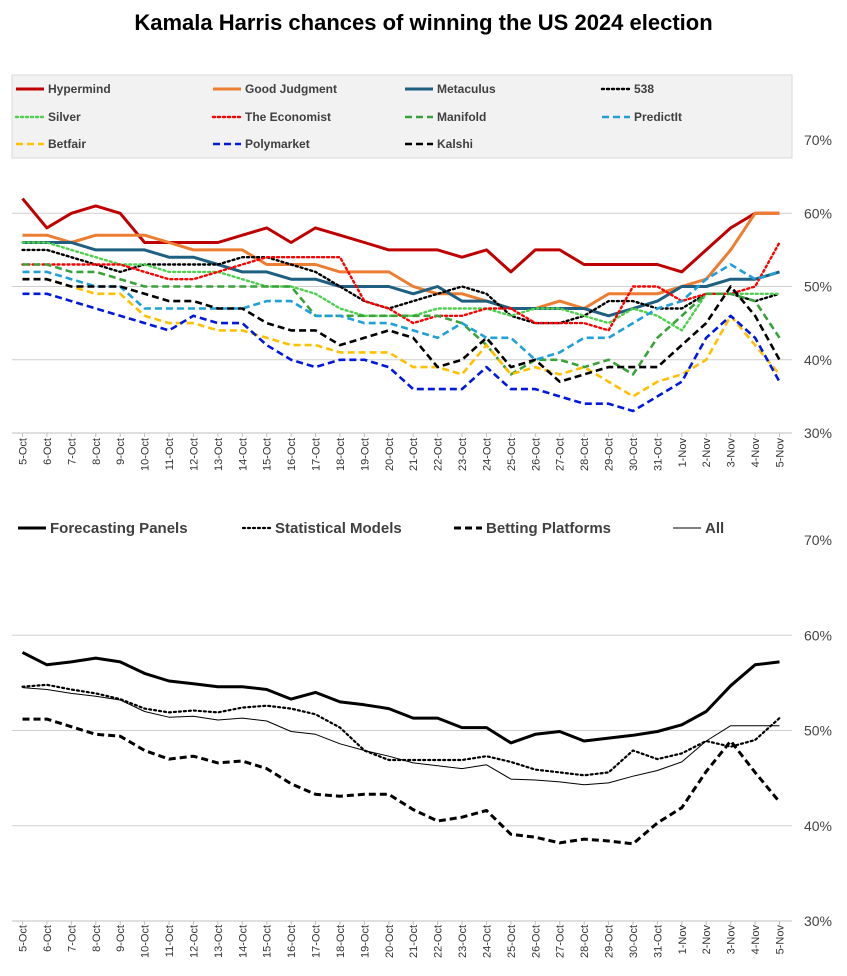 The width and height of the screenshot is (847, 976). Describe the element at coordinates (119, 528) in the screenshot. I see `legend-label-forecasting-panels: Forecasting Panels` at that location.